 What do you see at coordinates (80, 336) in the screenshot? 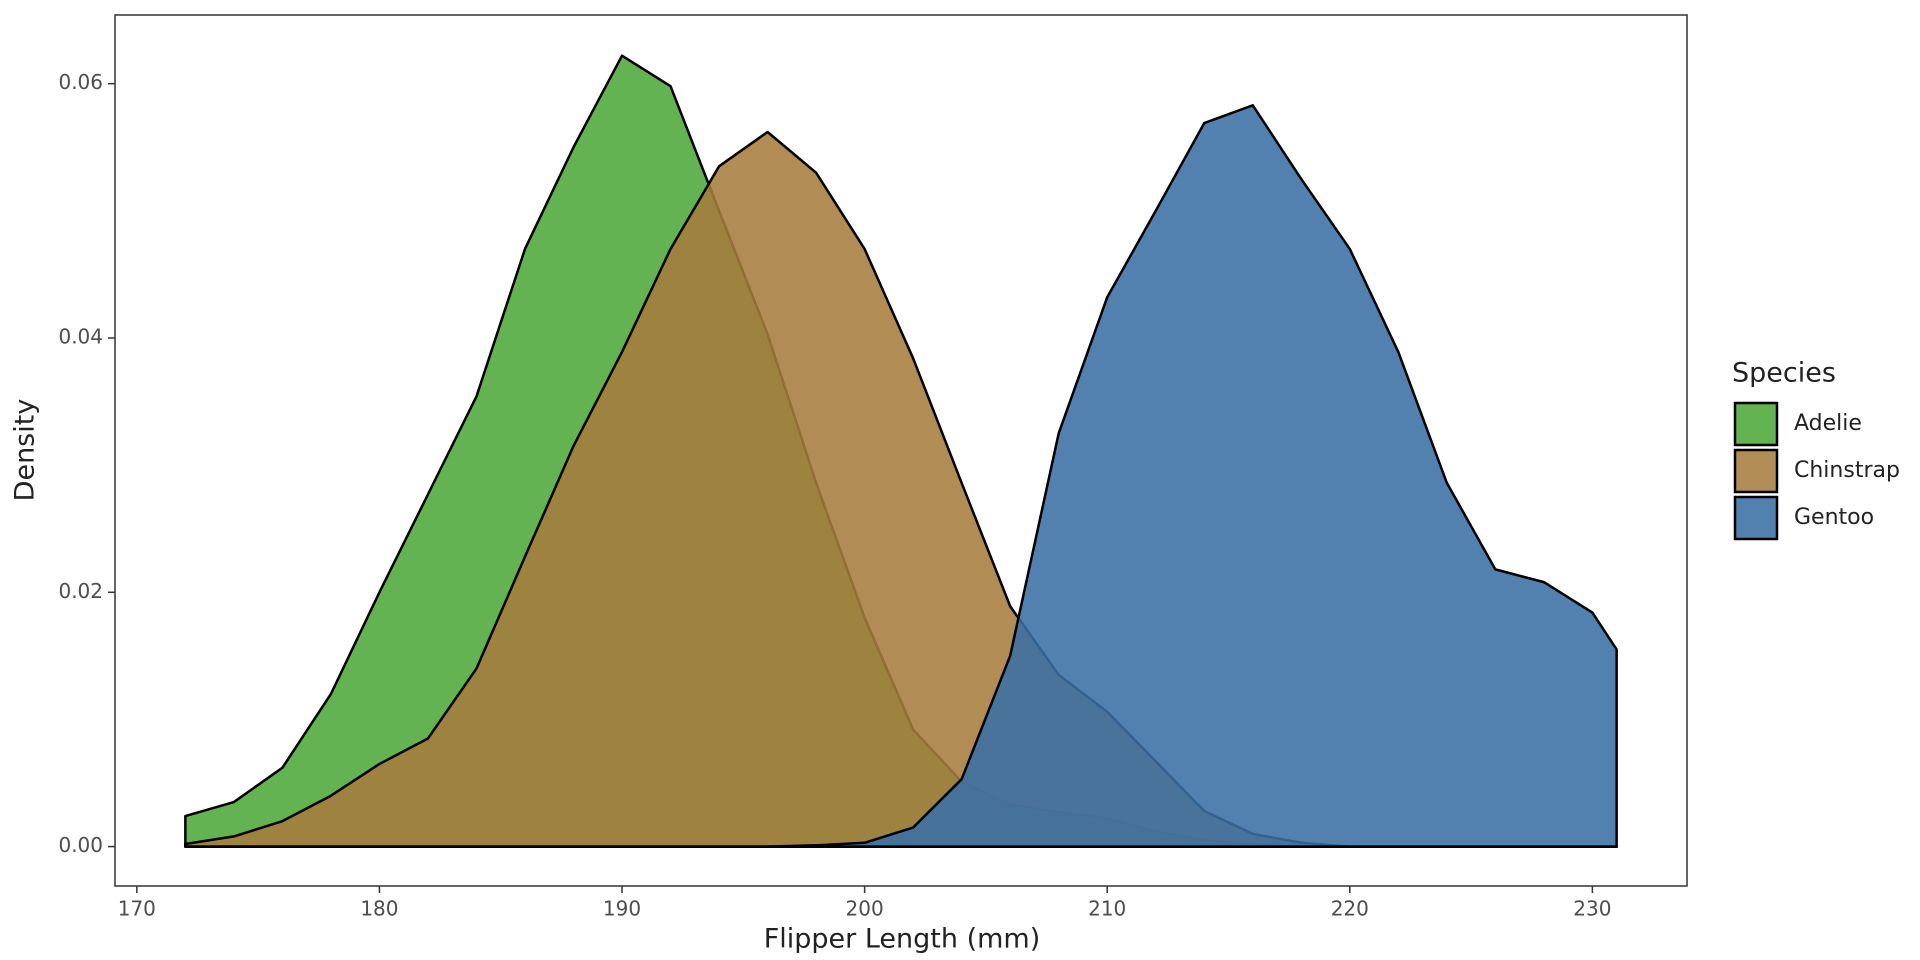
I see `y-tick-label: 0.04` at bounding box center [80, 336].